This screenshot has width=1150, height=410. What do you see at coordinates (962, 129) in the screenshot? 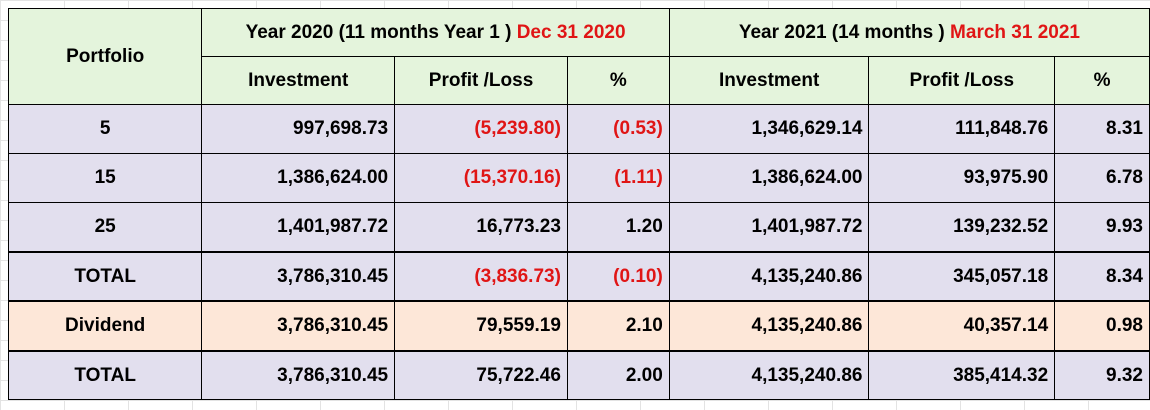
I see `cell-profit-2021: 111,848.76` at bounding box center [962, 129].